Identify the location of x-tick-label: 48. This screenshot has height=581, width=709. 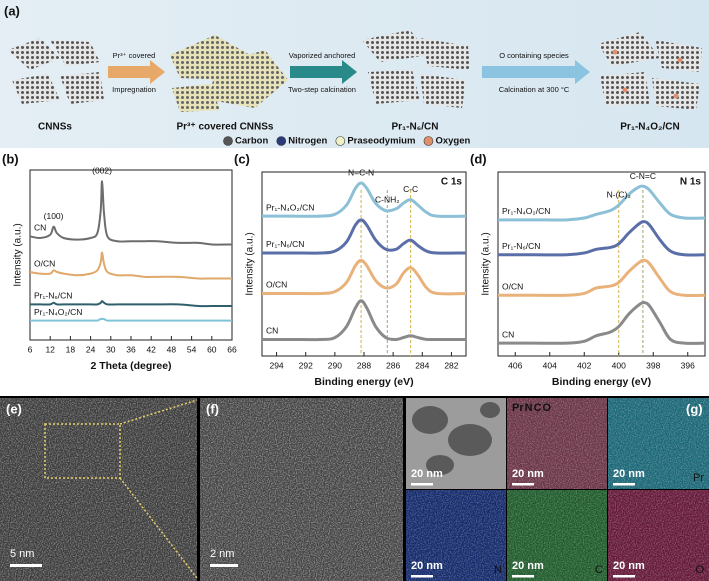
(172, 349).